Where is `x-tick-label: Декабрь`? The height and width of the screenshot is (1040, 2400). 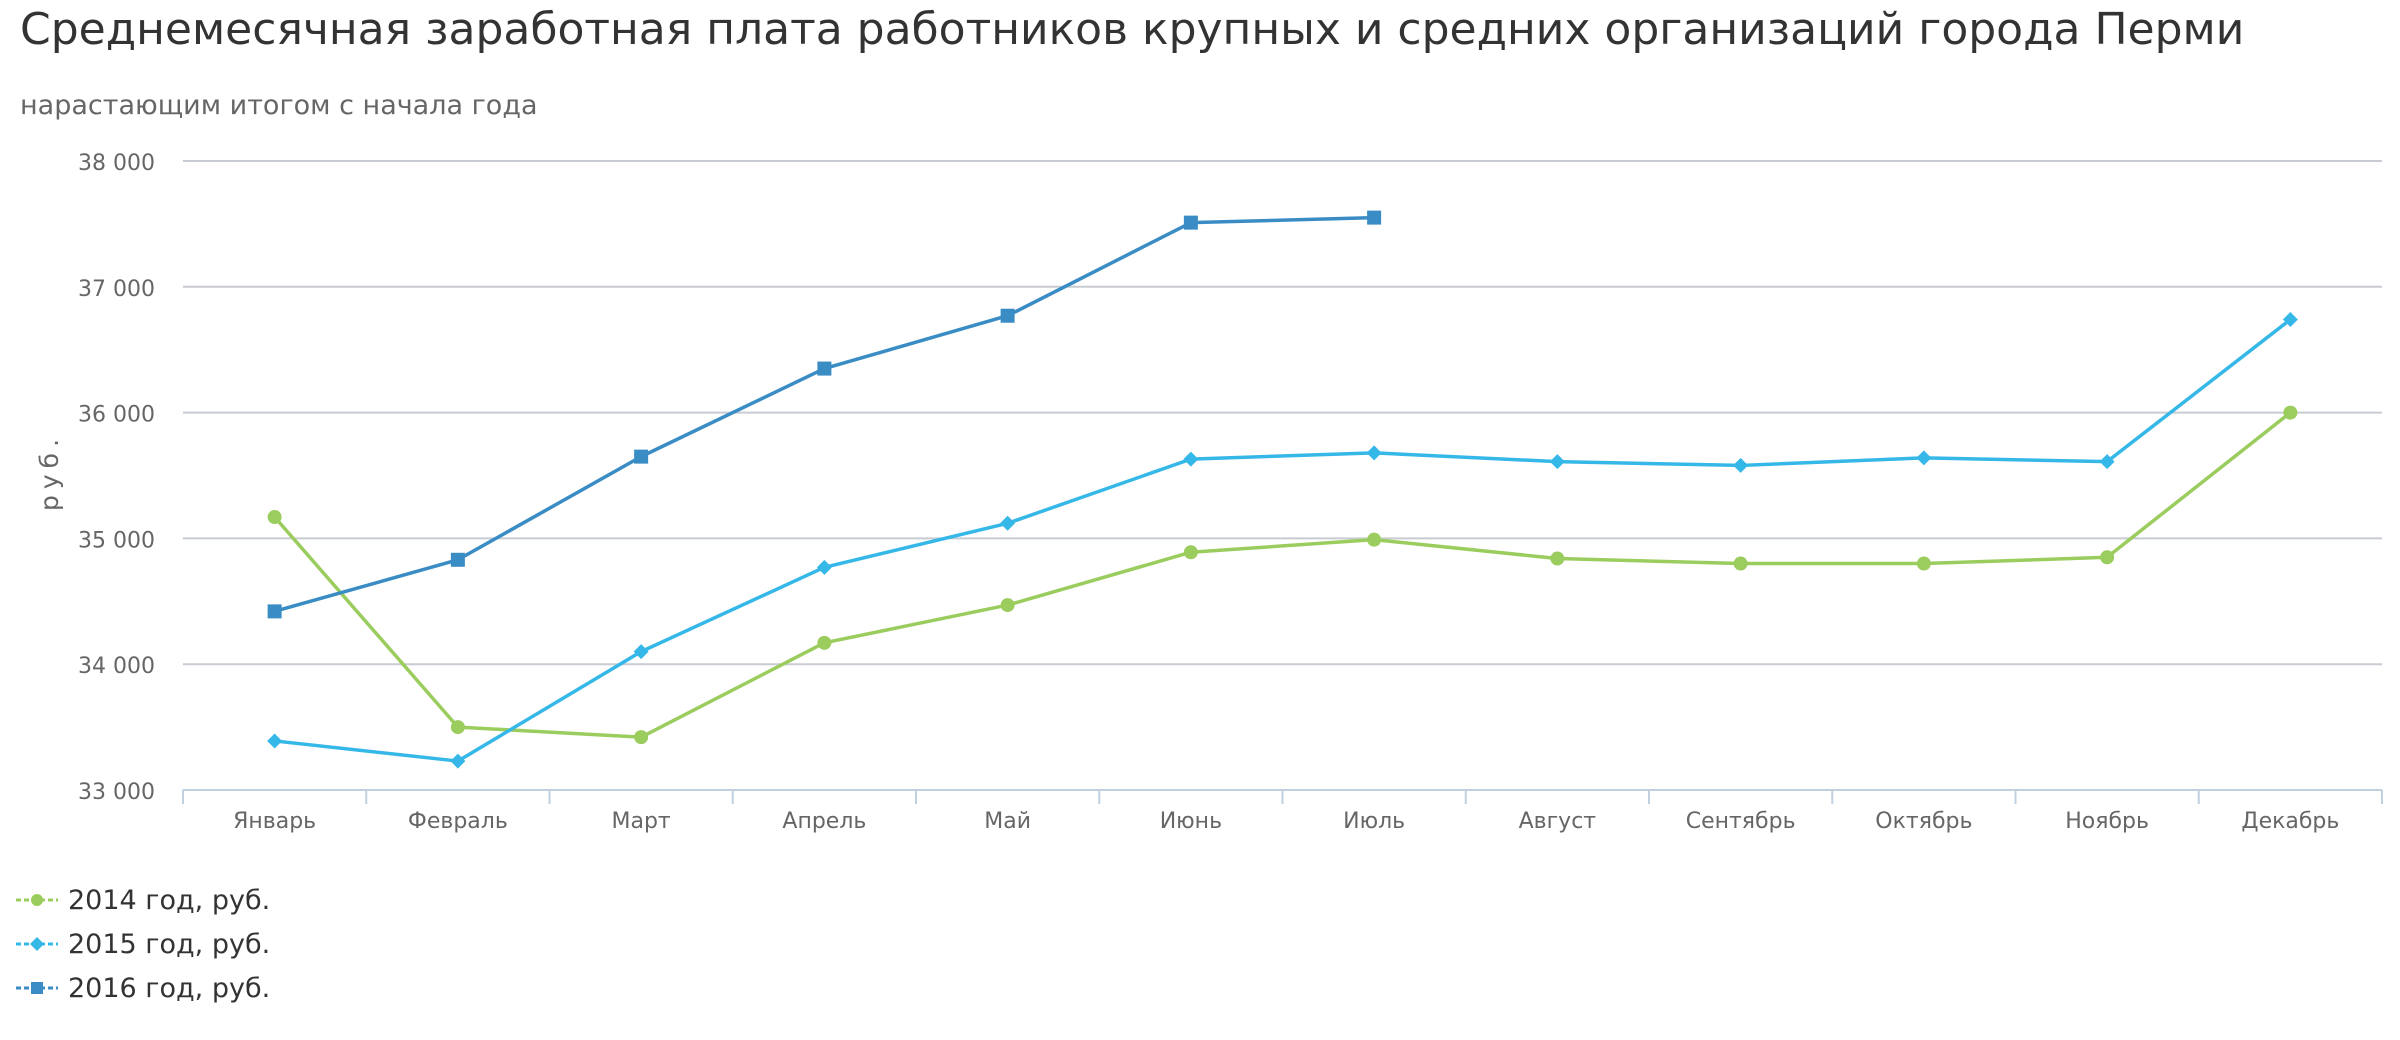 x-tick-label: Декабрь is located at coordinates (2290, 821).